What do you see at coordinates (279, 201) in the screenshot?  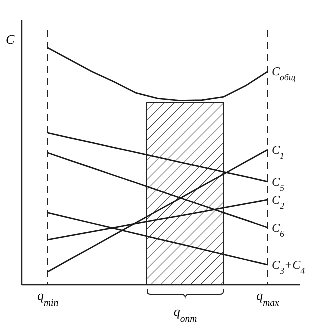 I see `series-label: C$_{2}$` at bounding box center [279, 201].